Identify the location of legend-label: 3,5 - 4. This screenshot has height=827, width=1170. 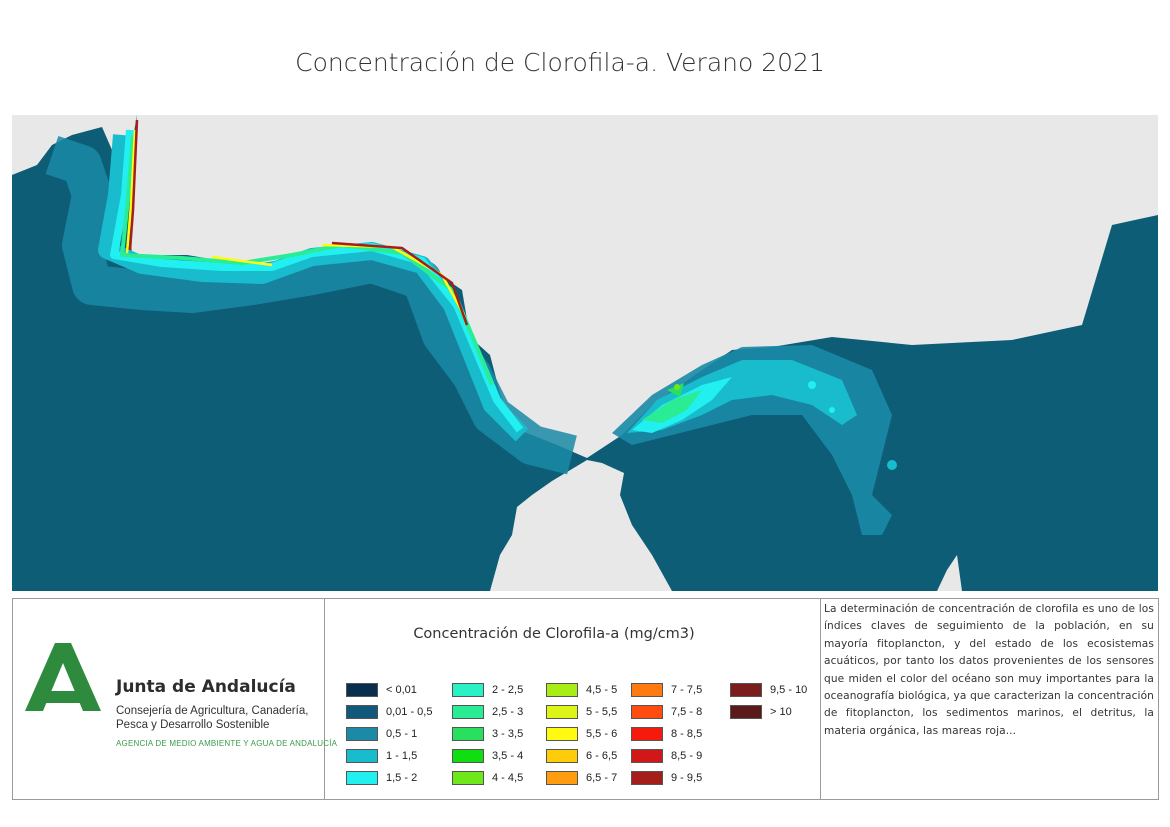
(508, 756).